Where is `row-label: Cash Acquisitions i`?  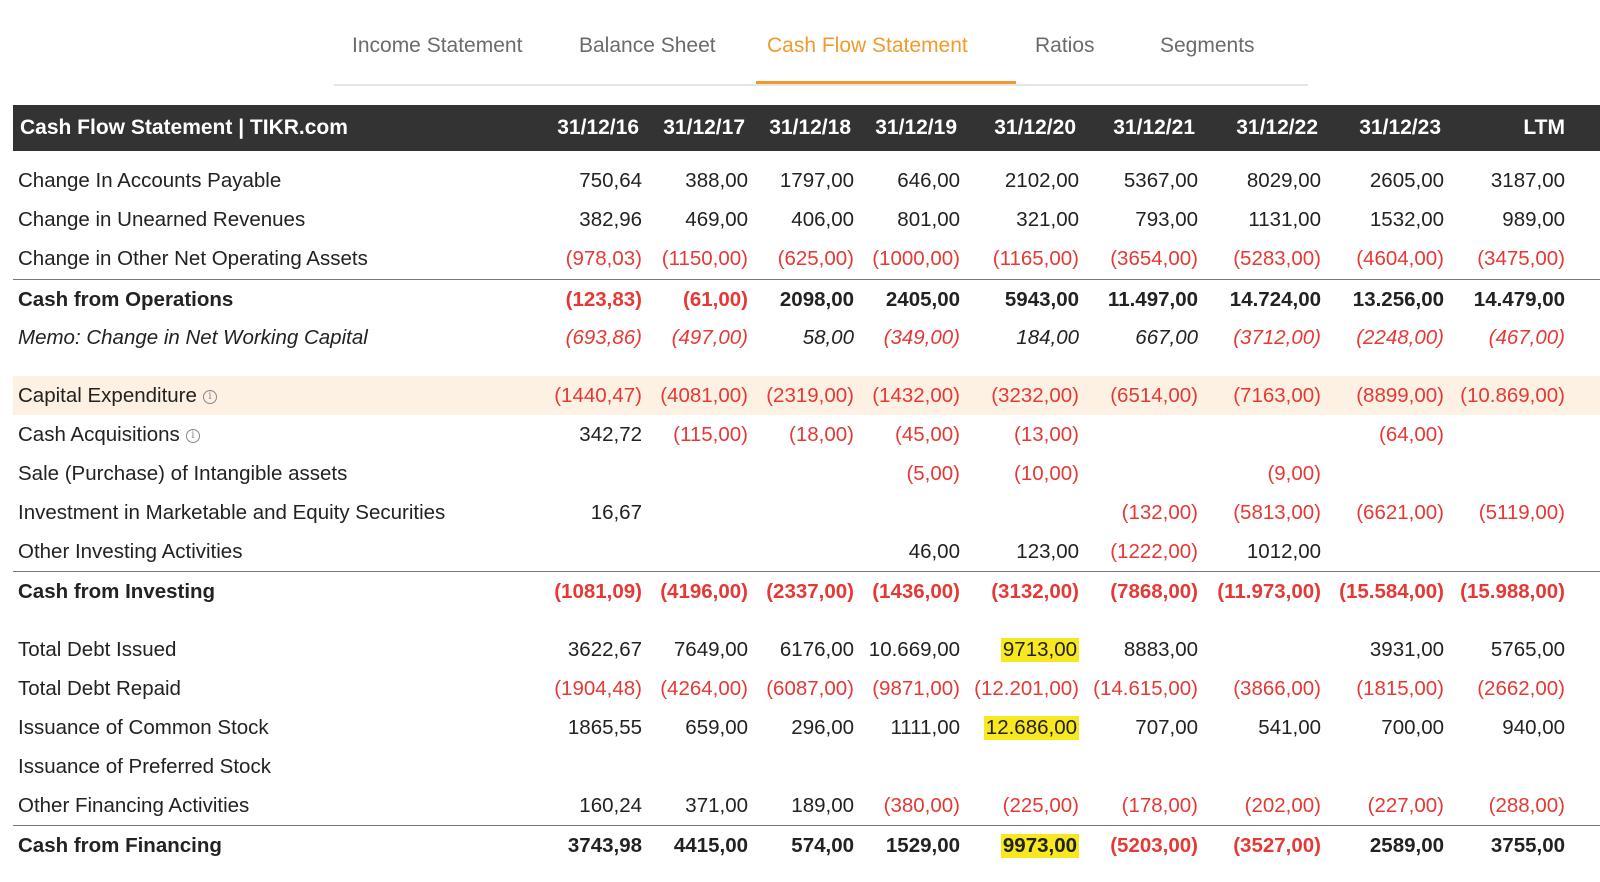 row-label: Cash Acquisitions i is located at coordinates (109, 435).